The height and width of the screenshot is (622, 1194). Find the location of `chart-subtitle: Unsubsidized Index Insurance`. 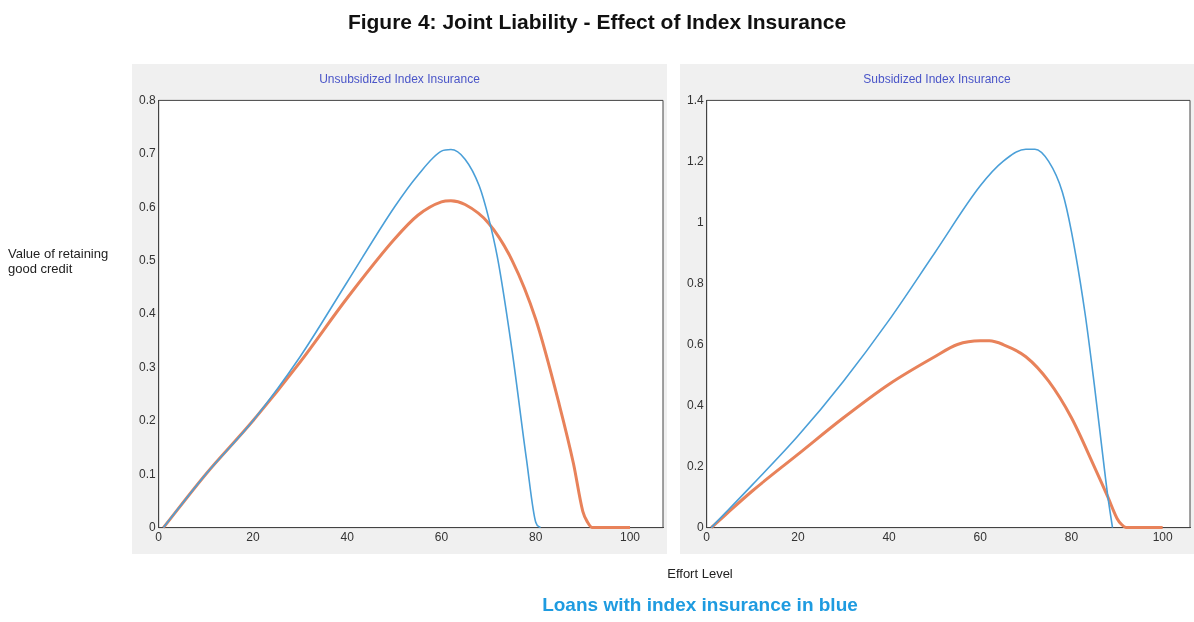

chart-subtitle: Unsubsidized Index Insurance is located at coordinates (400, 78).